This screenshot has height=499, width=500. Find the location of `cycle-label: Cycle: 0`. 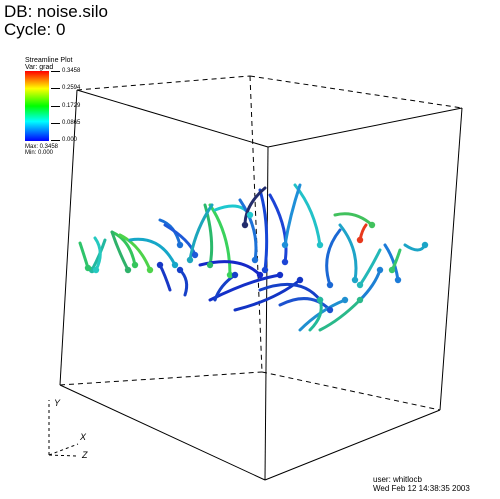

cycle-label: Cycle: 0 is located at coordinates (35, 29).